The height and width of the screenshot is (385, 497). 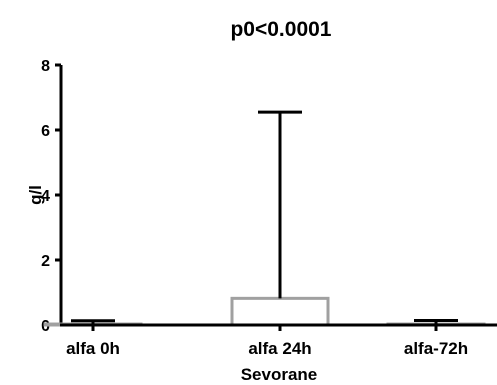 What do you see at coordinates (45, 326) in the screenshot?
I see `y-tick-label: 0` at bounding box center [45, 326].